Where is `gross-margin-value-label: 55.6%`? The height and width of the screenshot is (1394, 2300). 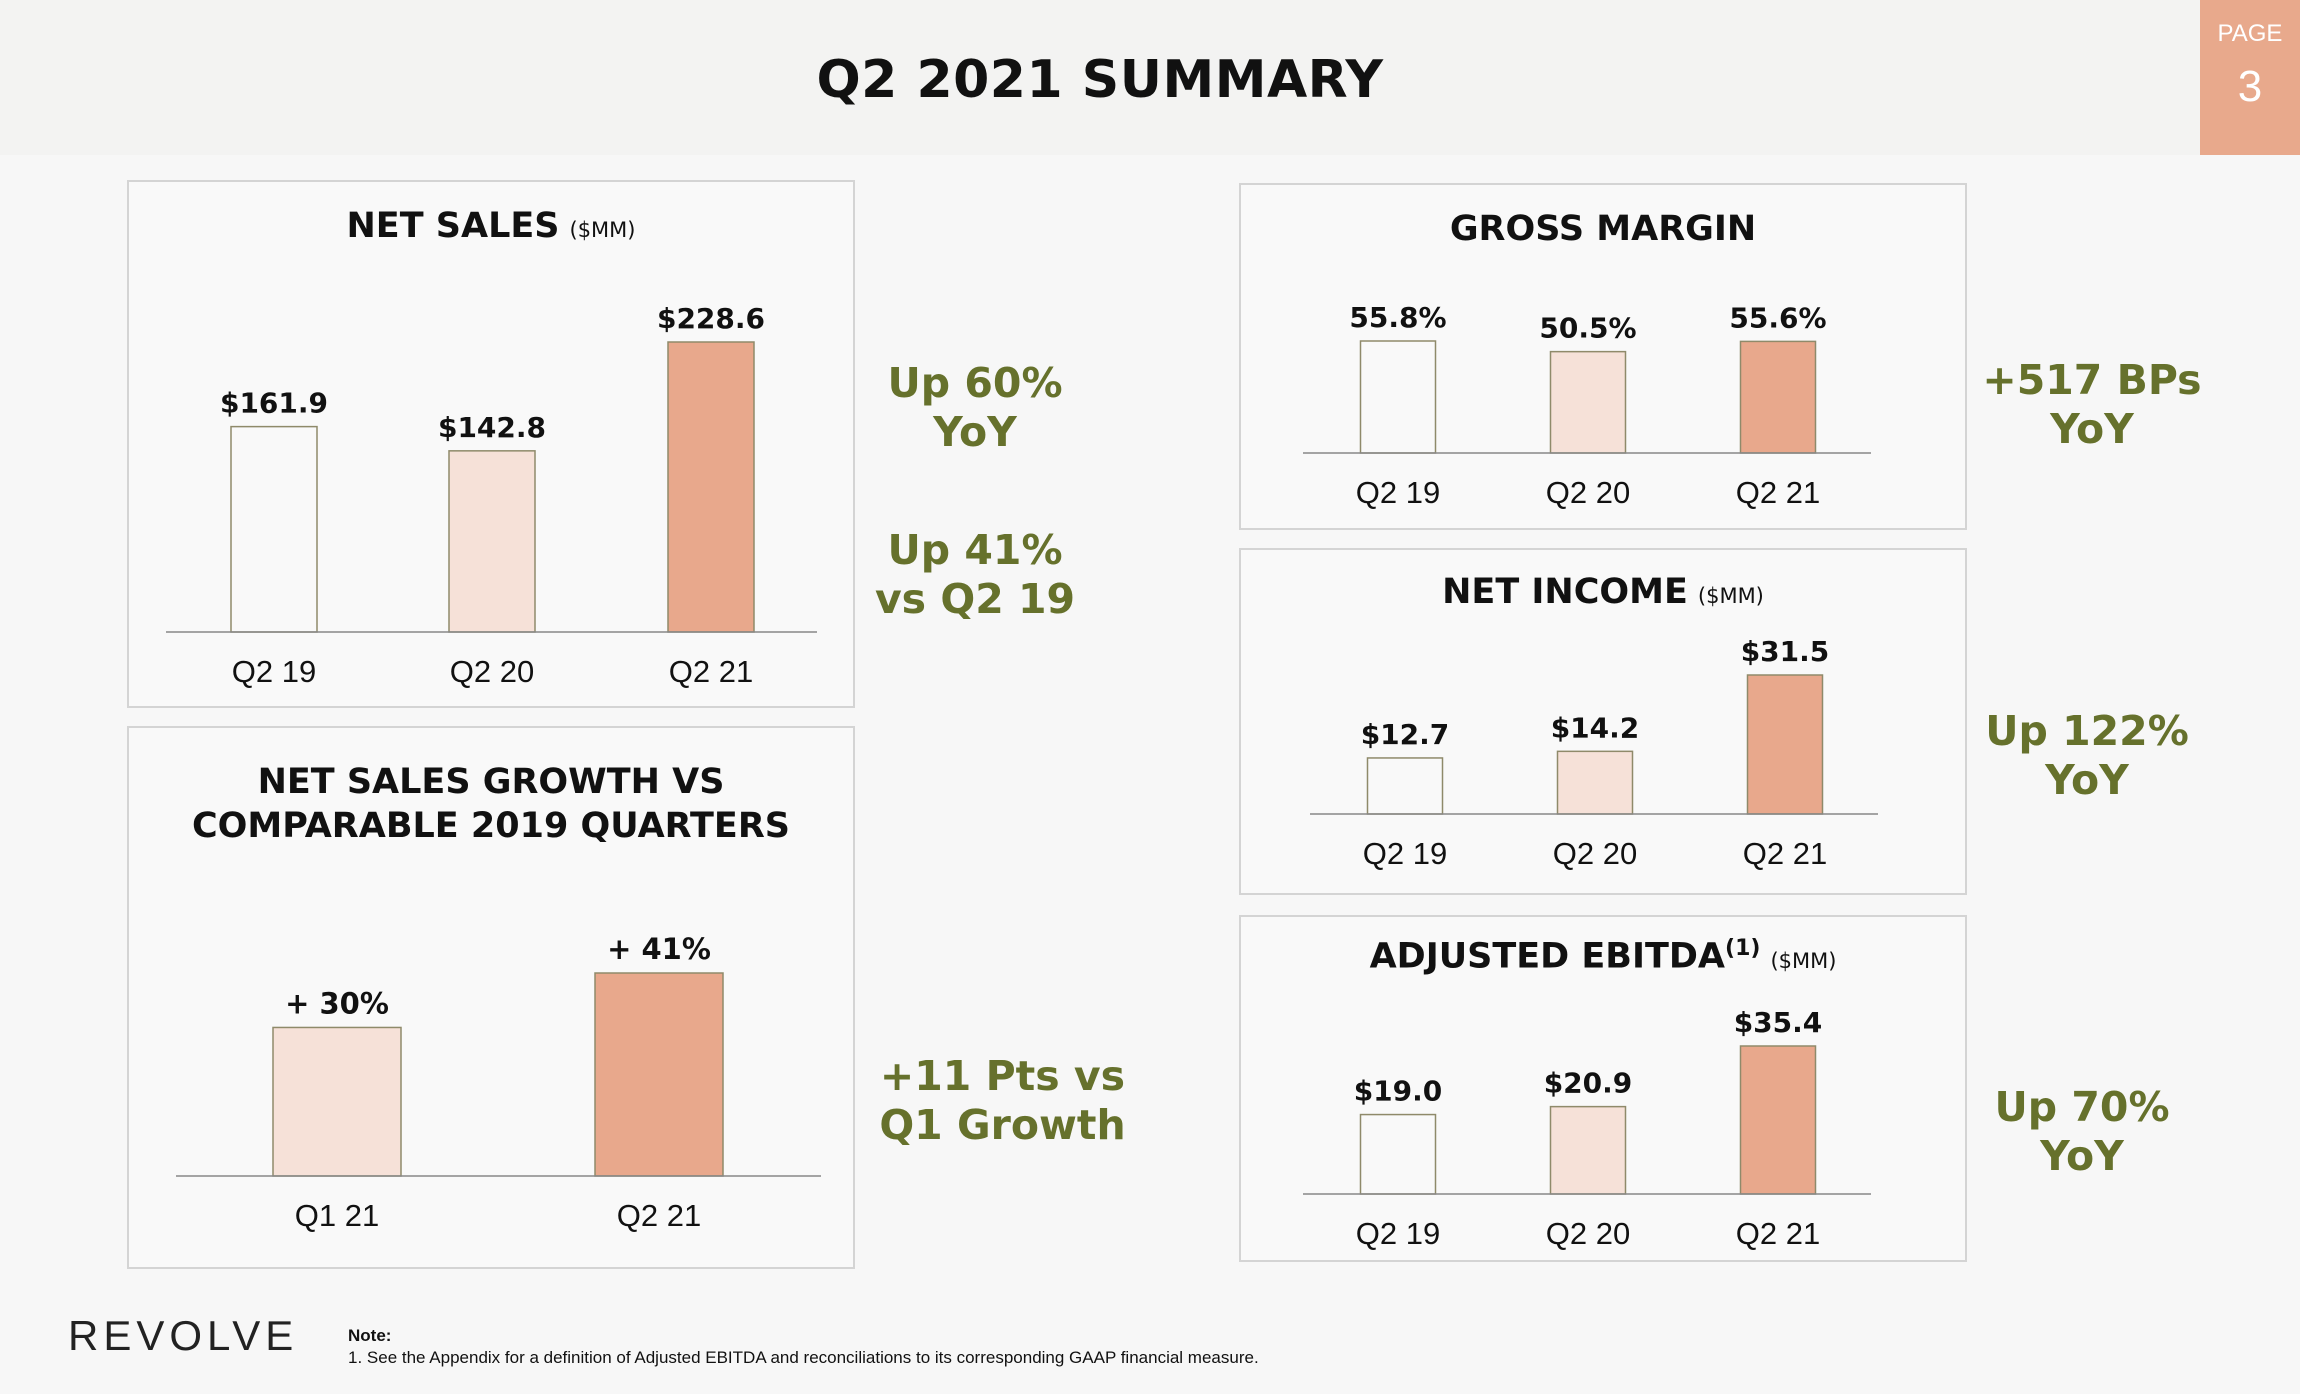 gross-margin-value-label: 55.6% is located at coordinates (1777, 317).